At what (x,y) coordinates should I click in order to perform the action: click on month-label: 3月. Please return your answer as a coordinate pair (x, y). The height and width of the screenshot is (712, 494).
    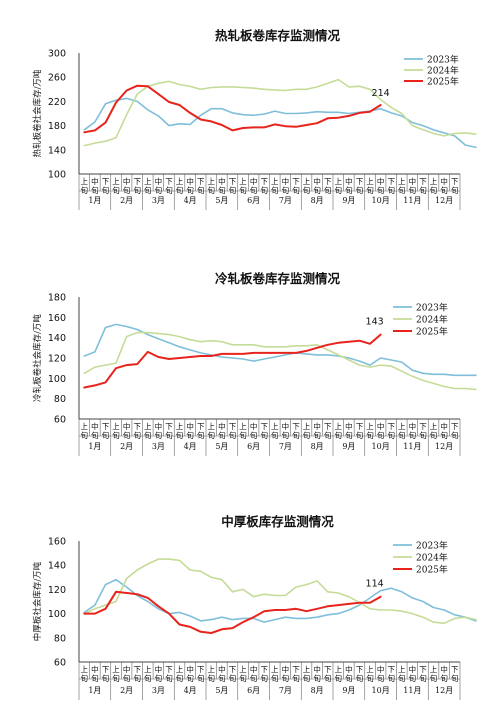
    Looking at the image, I should click on (158, 200).